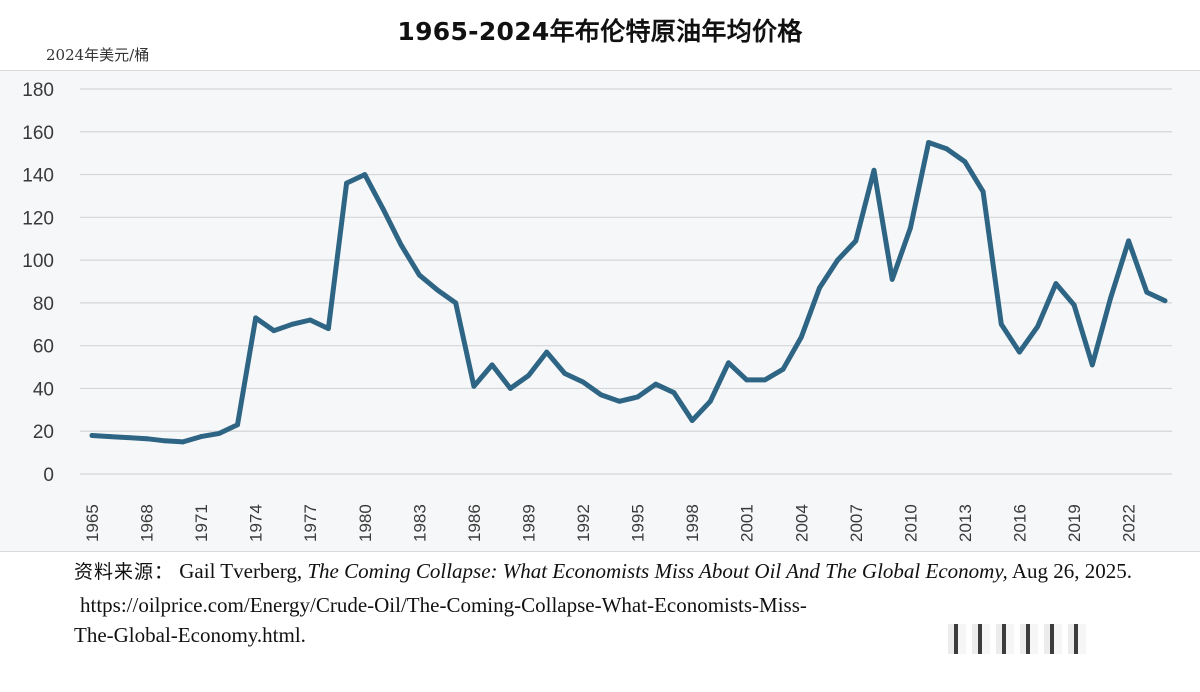 Image resolution: width=1200 pixels, height=692 pixels. Describe the element at coordinates (819, 288) in the screenshot. I see `data-point-2005` at that location.